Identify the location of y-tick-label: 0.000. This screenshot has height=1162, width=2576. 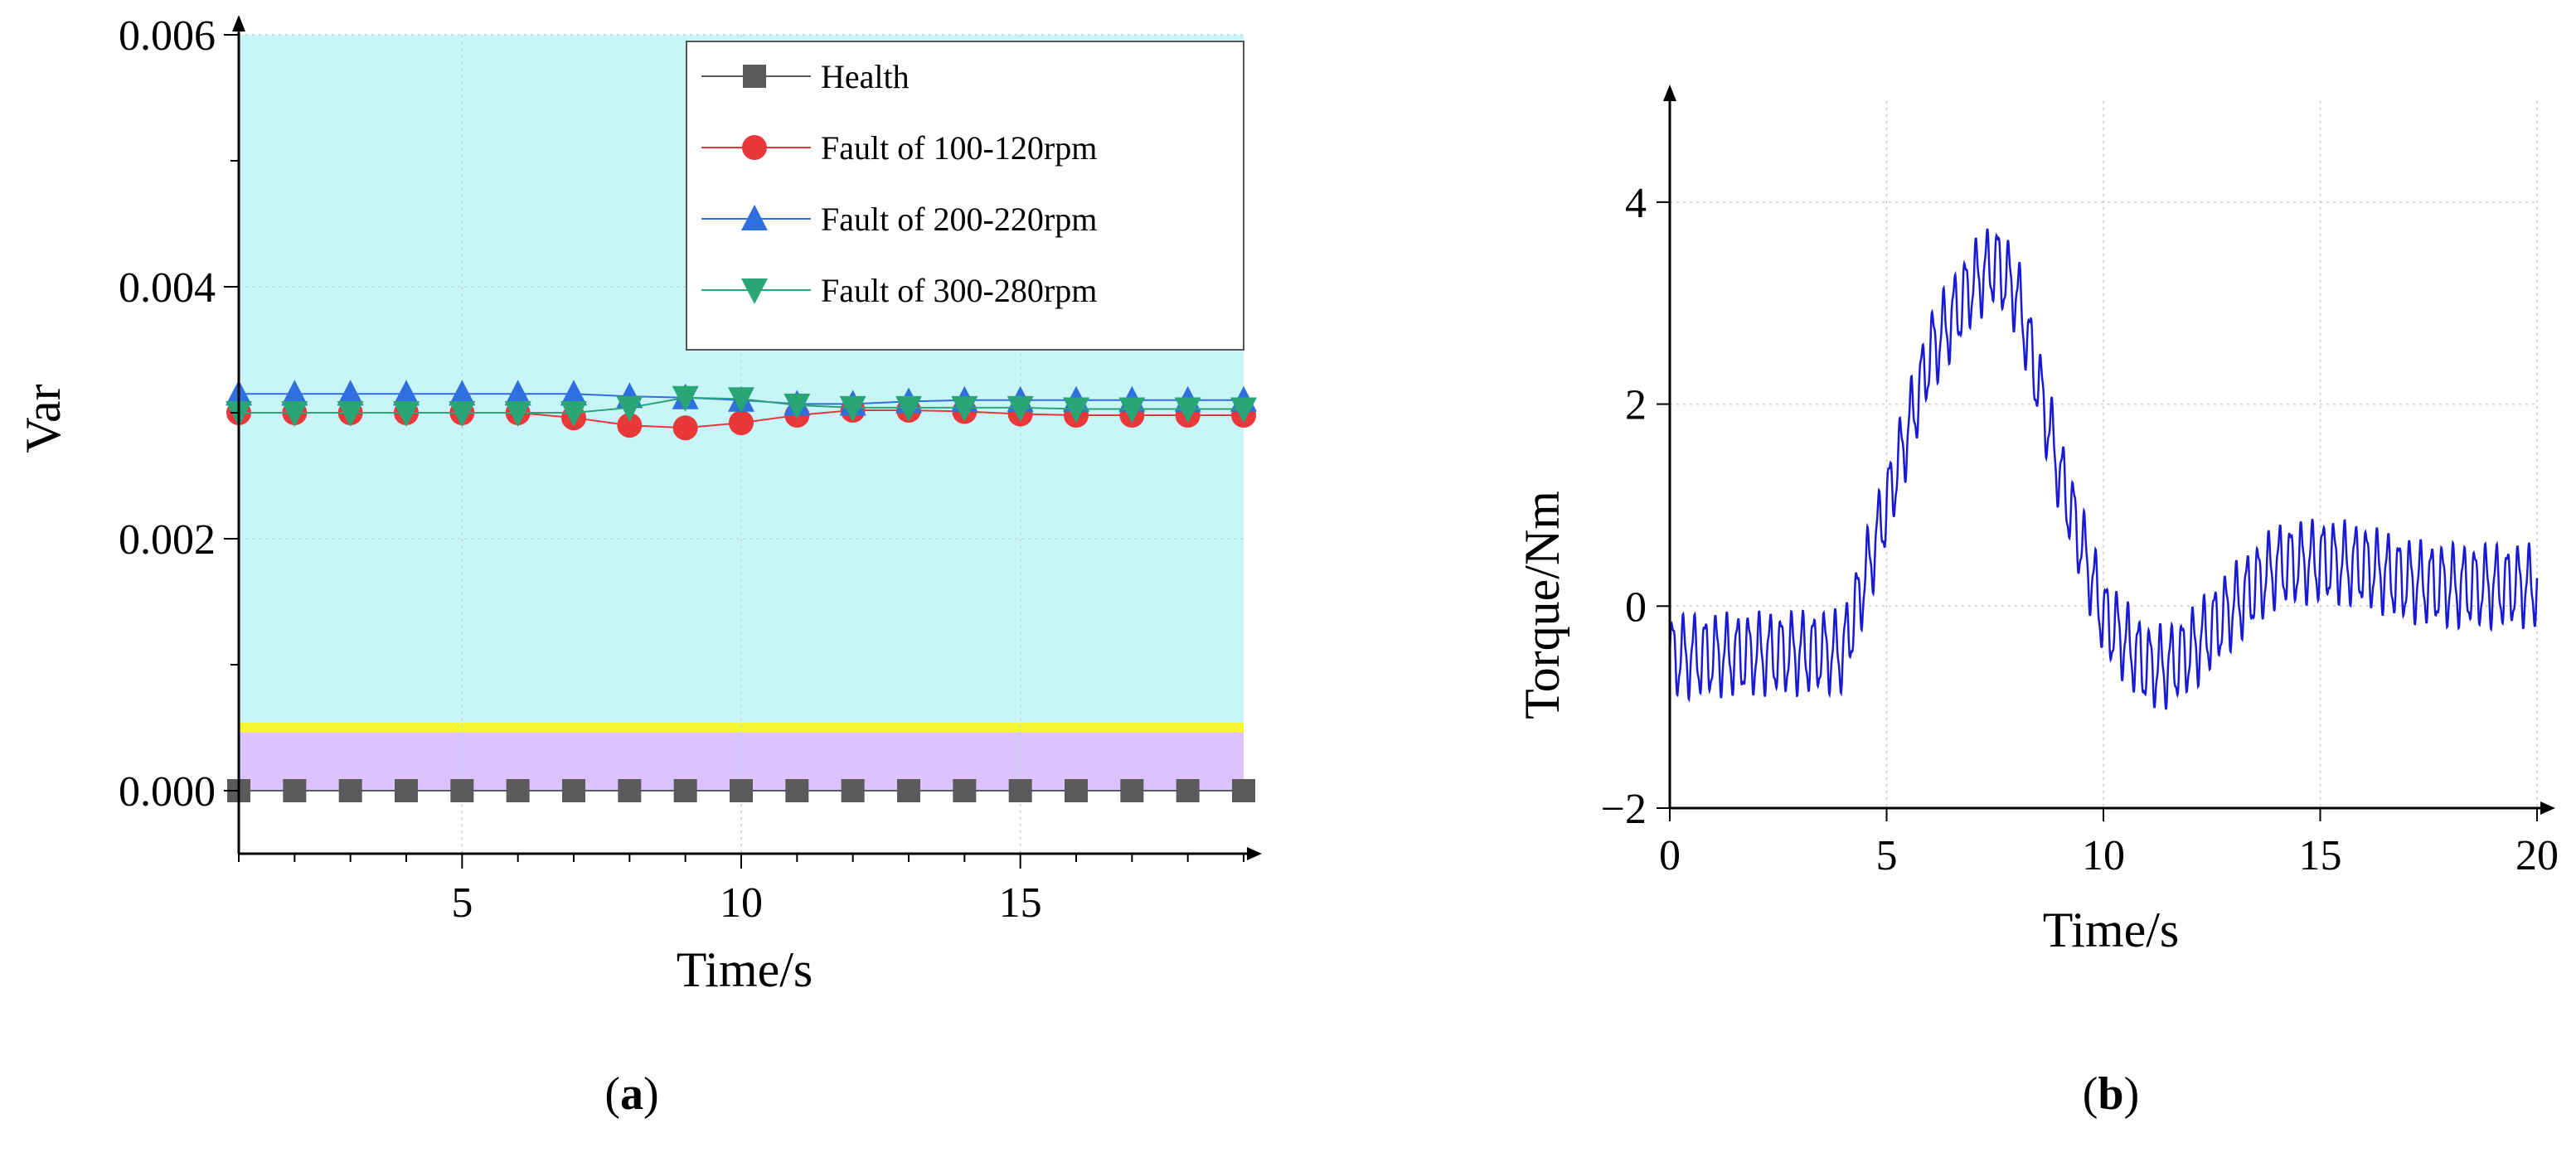
(167, 792).